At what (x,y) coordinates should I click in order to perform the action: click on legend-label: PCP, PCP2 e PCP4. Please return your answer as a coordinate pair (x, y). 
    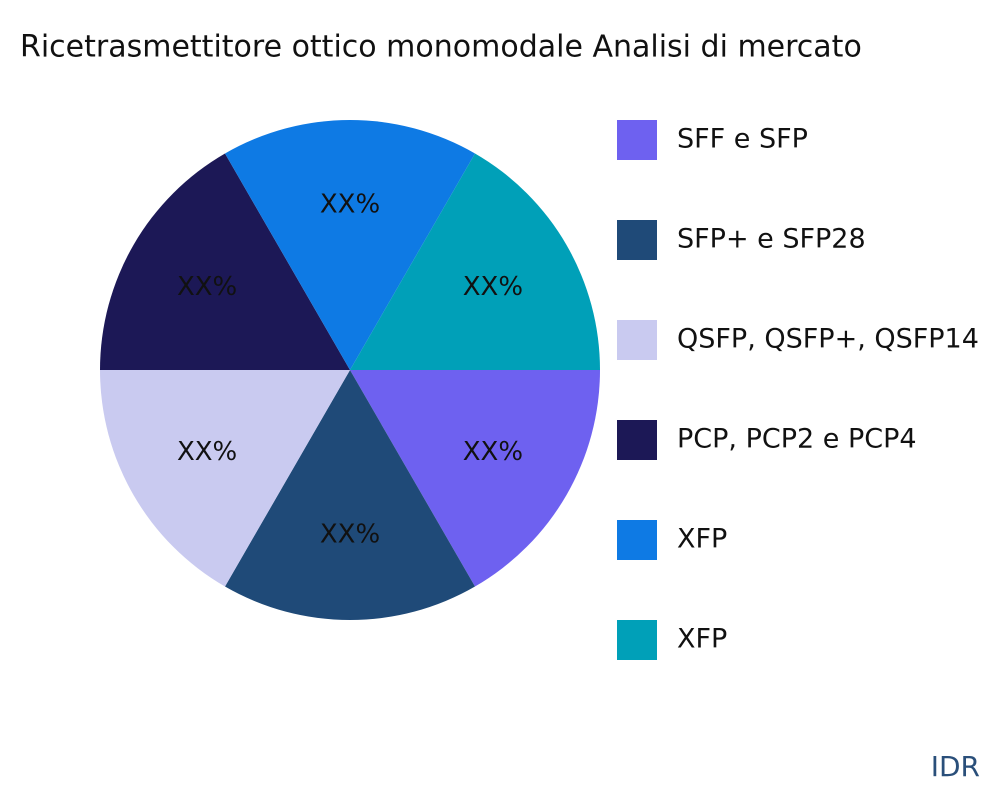
    Looking at the image, I should click on (797, 439).